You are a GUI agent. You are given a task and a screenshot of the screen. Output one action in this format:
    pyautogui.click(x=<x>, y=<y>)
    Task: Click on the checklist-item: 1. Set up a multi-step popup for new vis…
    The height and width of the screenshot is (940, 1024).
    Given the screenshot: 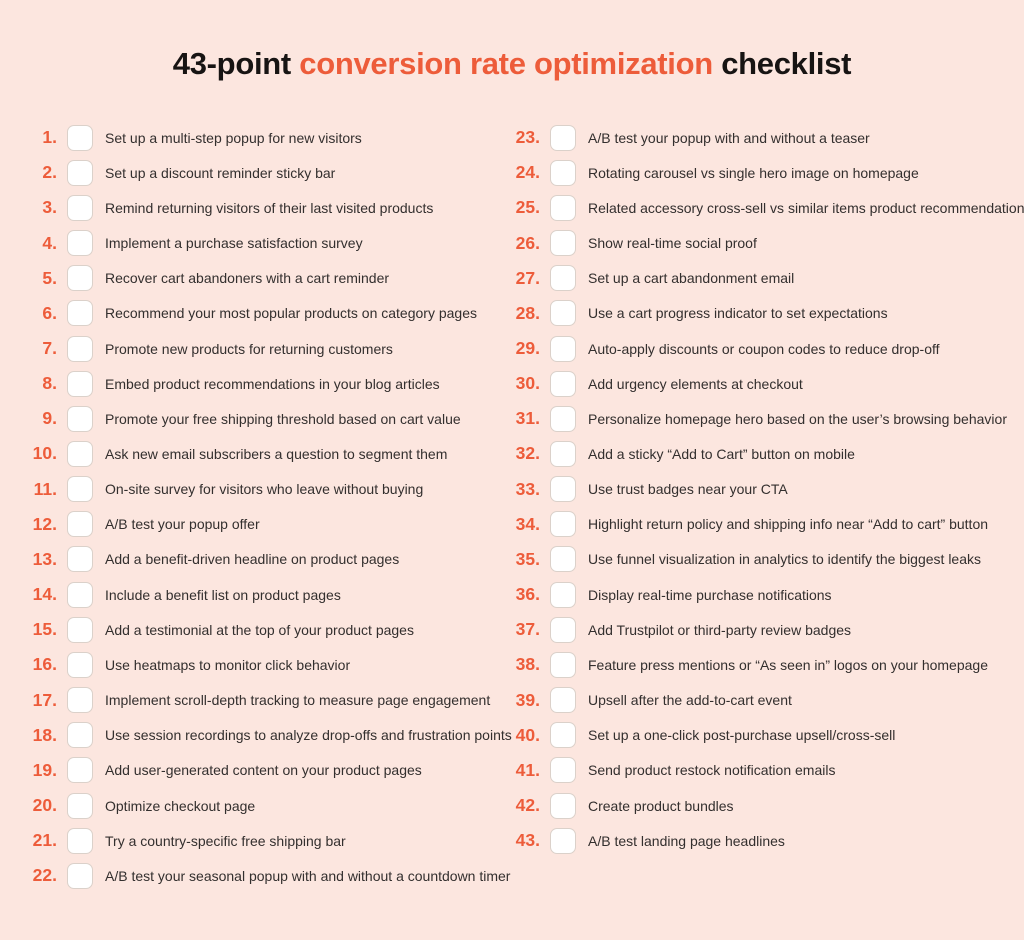 What is the action you would take?
    pyautogui.click(x=258, y=137)
    